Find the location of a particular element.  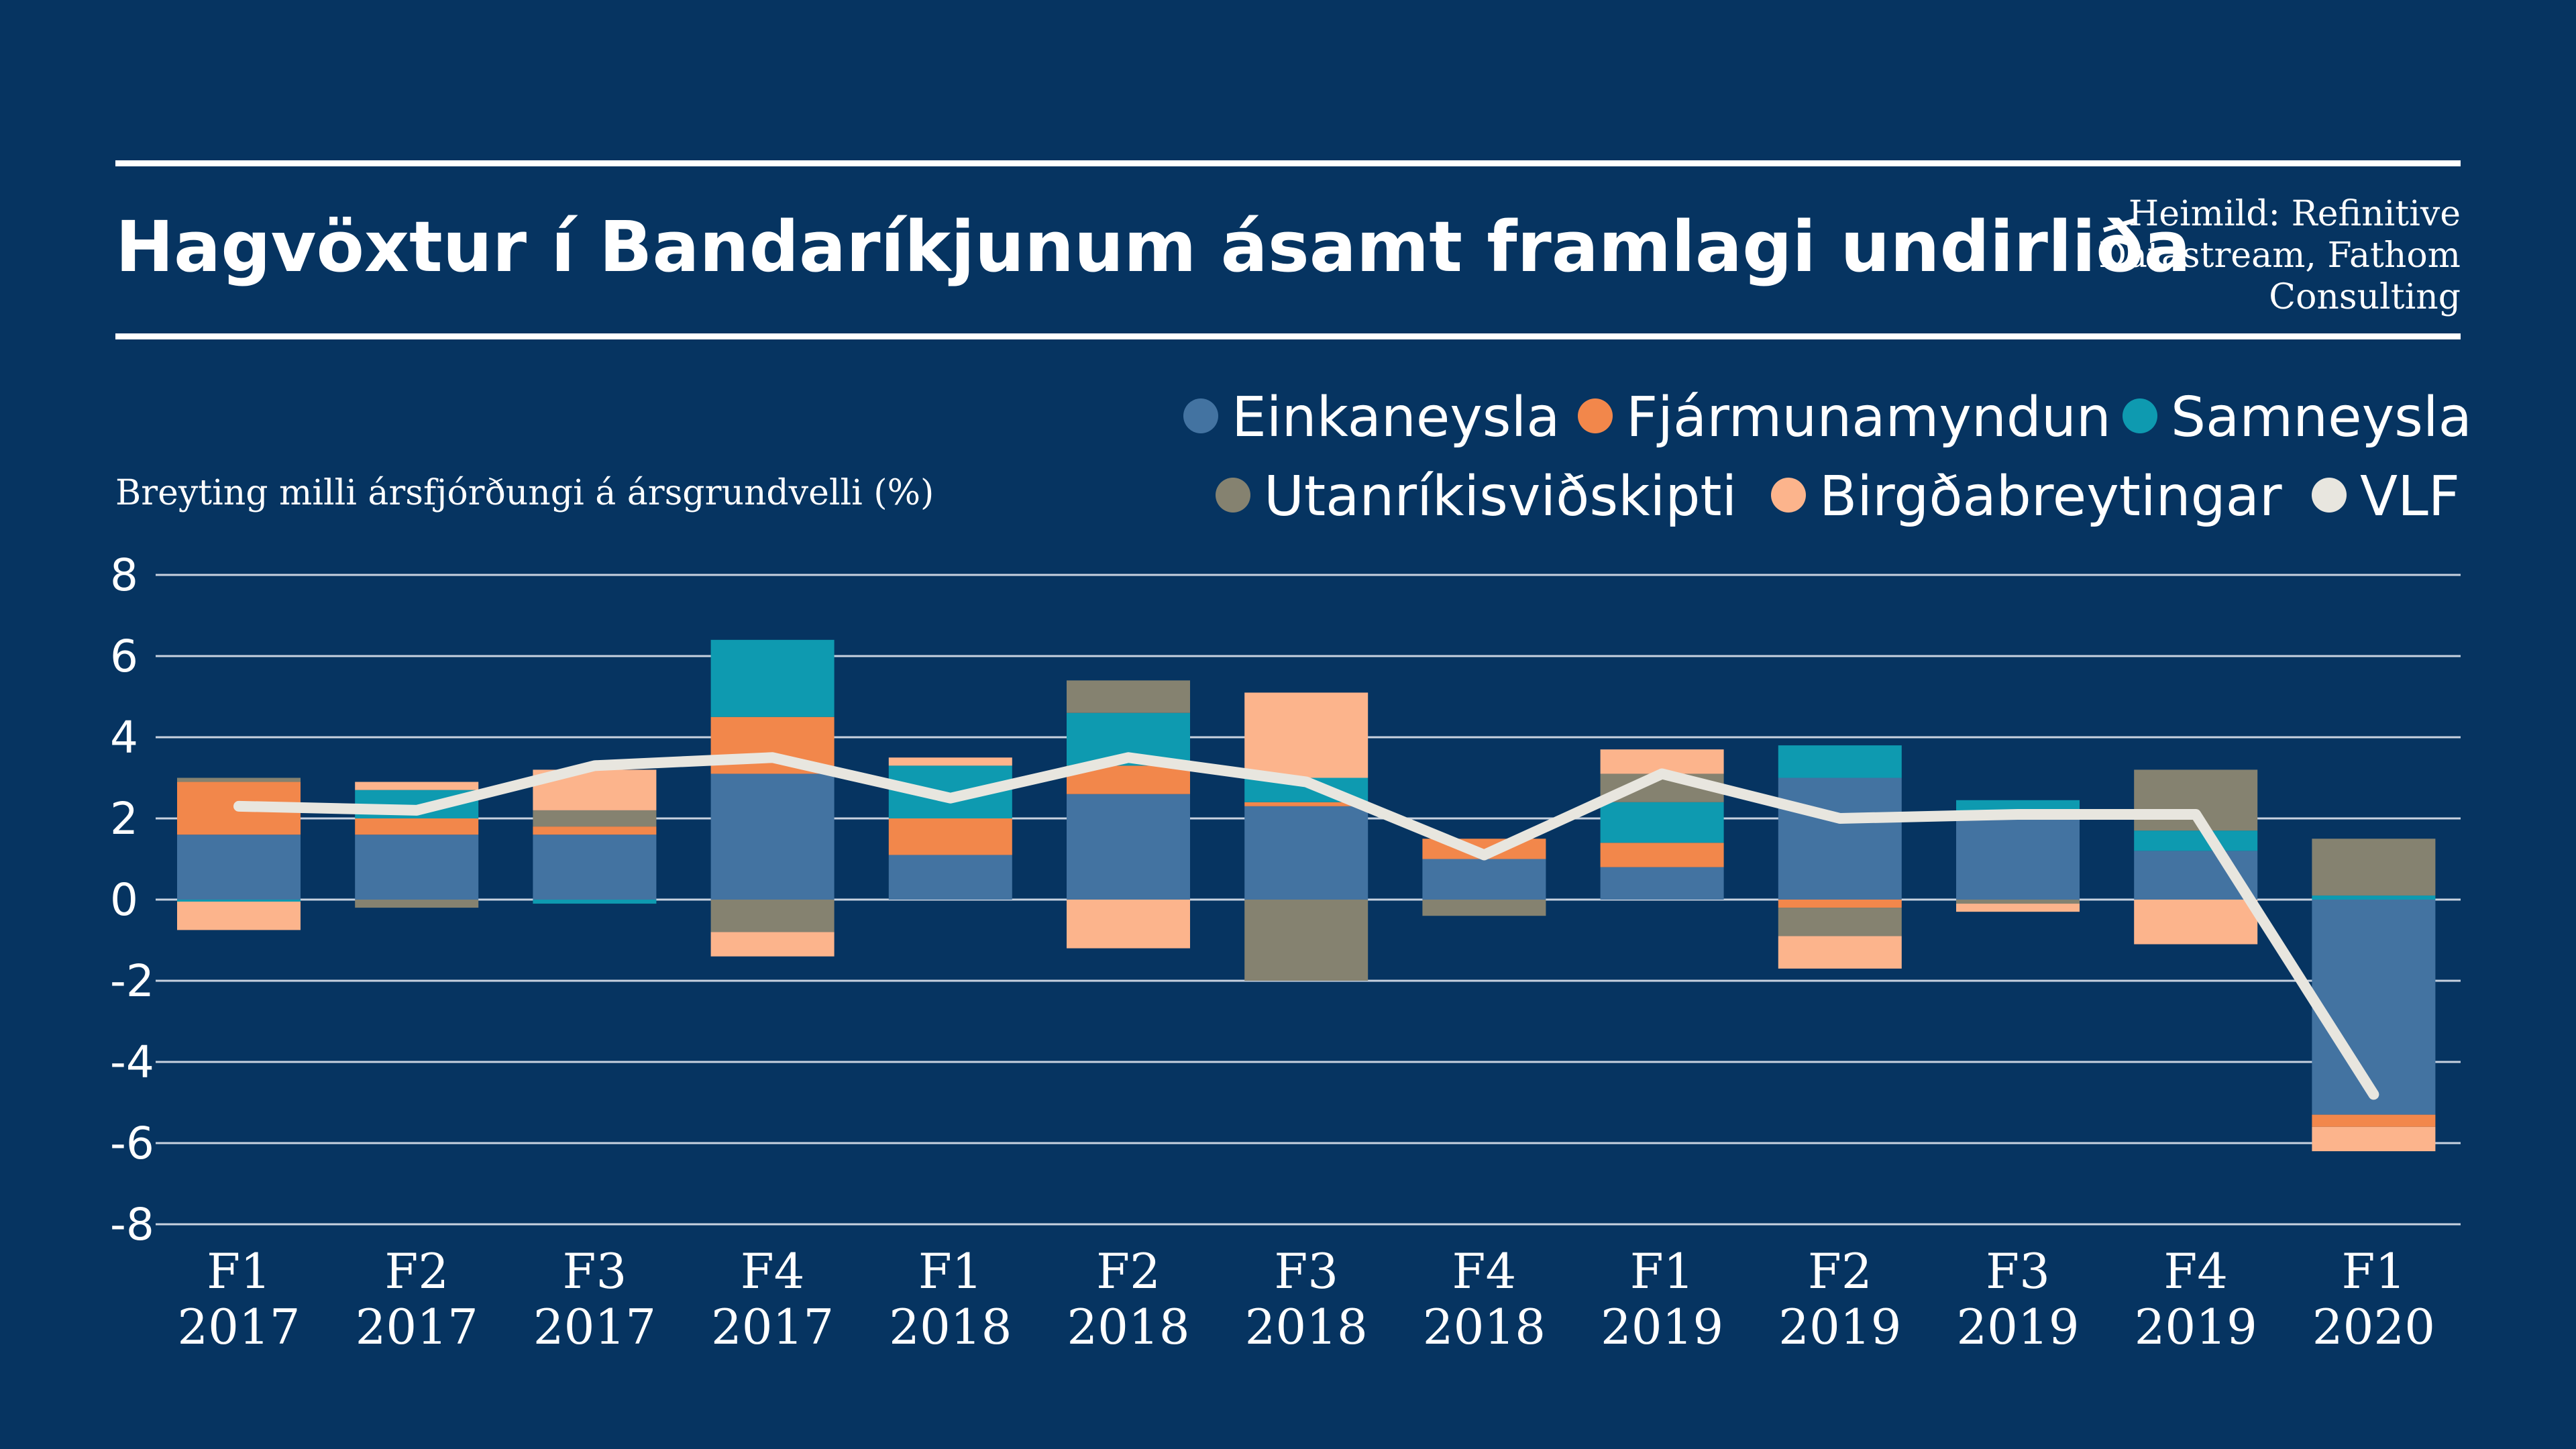

y-tick-label: -4 is located at coordinates (132, 1062).